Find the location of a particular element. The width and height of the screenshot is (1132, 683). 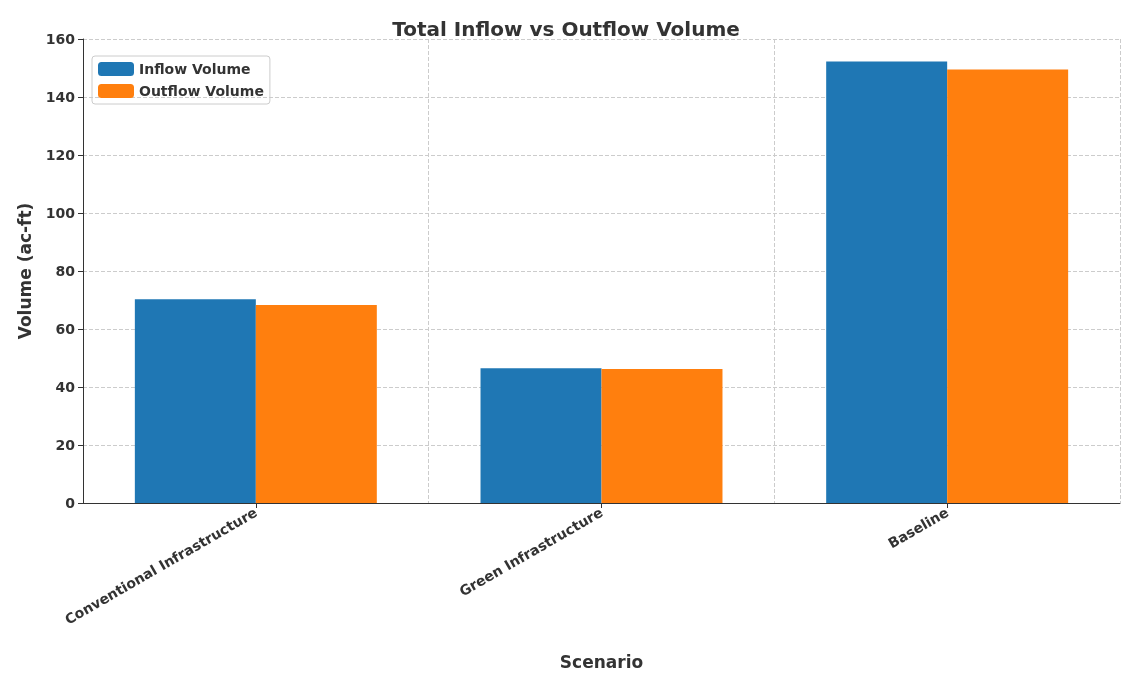

y-axis-title: Volume (ac-ft) is located at coordinates (24, 271).